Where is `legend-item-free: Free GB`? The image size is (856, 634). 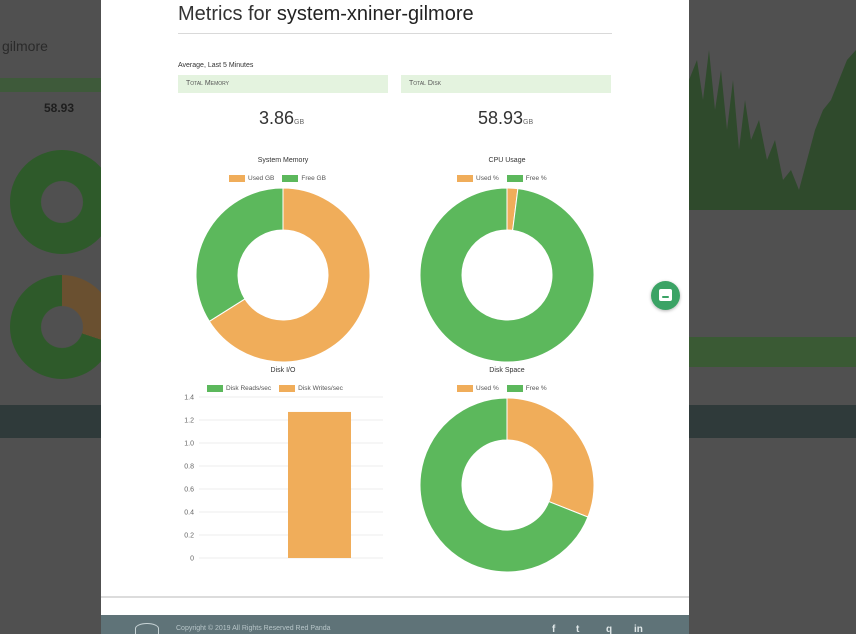 legend-item-free: Free GB is located at coordinates (304, 178).